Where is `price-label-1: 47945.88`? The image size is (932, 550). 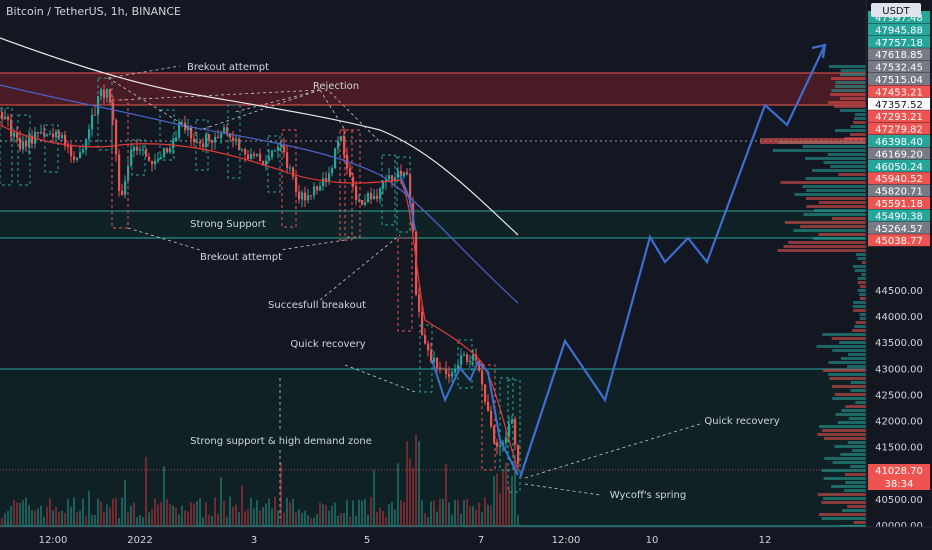 price-label-1: 47945.88 is located at coordinates (899, 30).